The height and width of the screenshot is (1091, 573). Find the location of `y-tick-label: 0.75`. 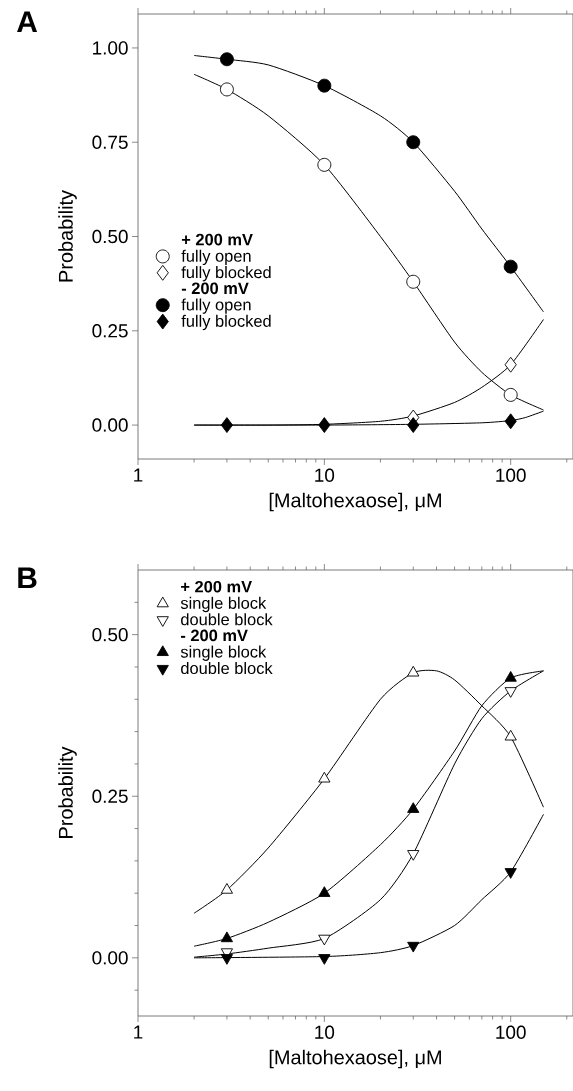

y-tick-label: 0.75 is located at coordinates (110, 142).